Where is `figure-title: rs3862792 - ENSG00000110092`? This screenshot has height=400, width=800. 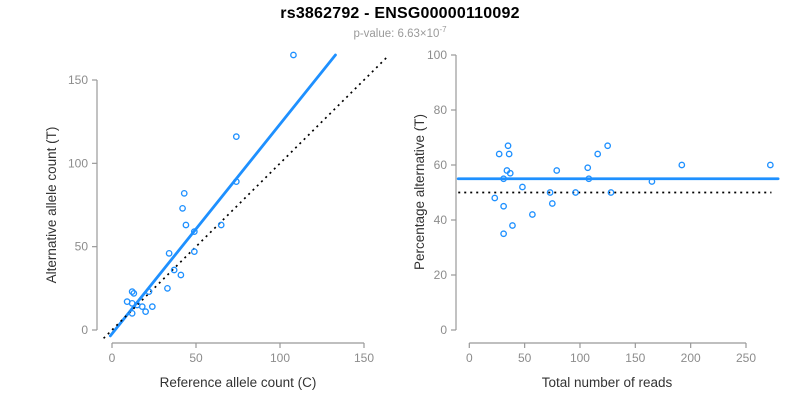 figure-title: rs3862792 - ENSG00000110092 is located at coordinates (400, 13).